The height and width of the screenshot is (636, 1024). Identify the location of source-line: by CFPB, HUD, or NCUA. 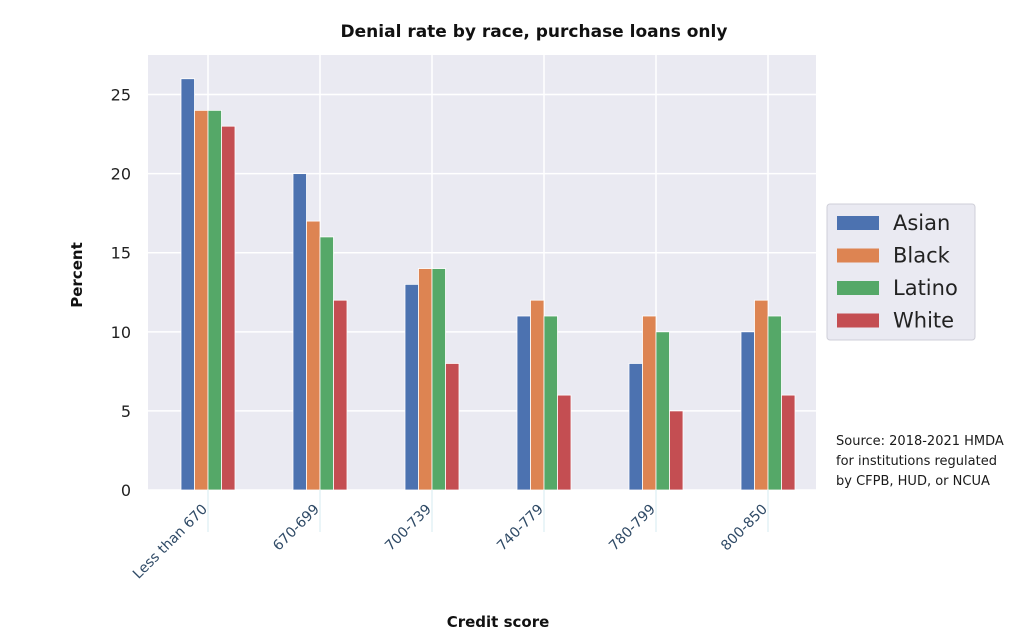
(913, 481).